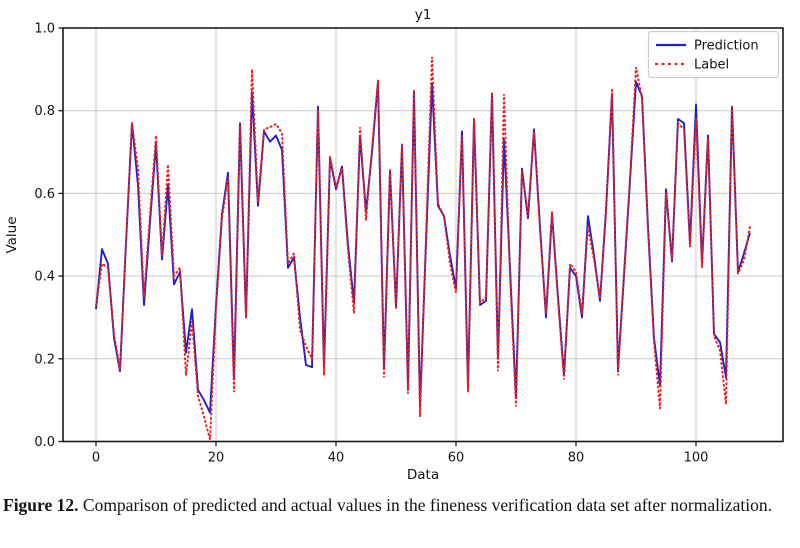  I want to click on y-axis-label: Value, so click(12, 234).